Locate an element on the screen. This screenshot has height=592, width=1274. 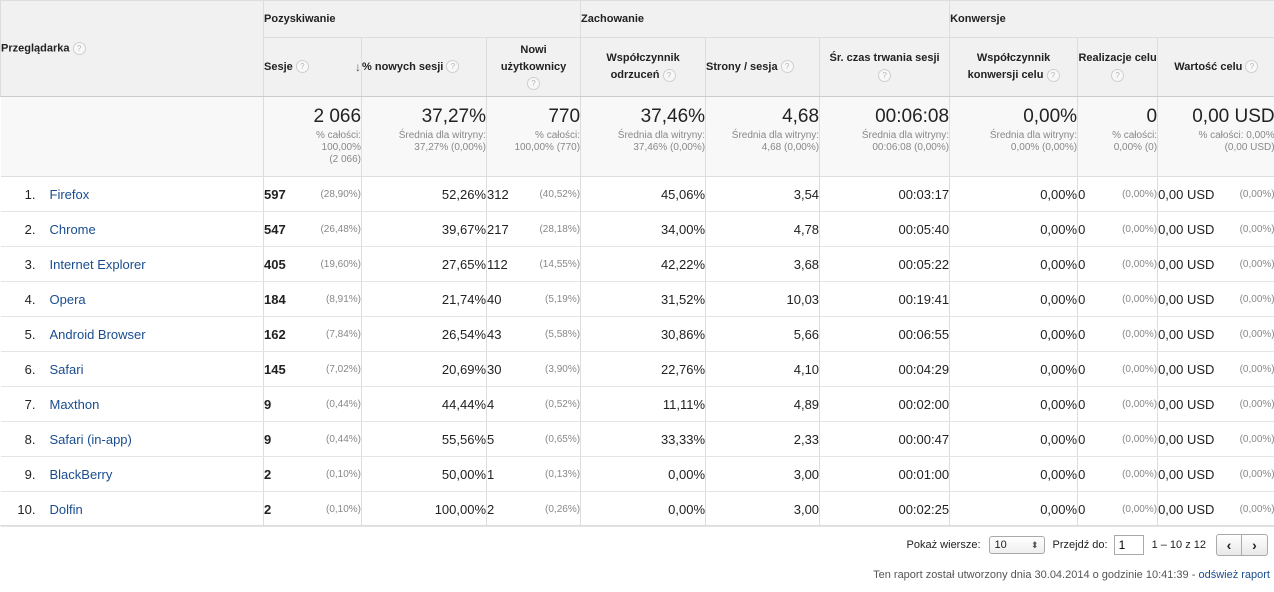
new-users-cell: 312 (40,52%) is located at coordinates (533, 194).